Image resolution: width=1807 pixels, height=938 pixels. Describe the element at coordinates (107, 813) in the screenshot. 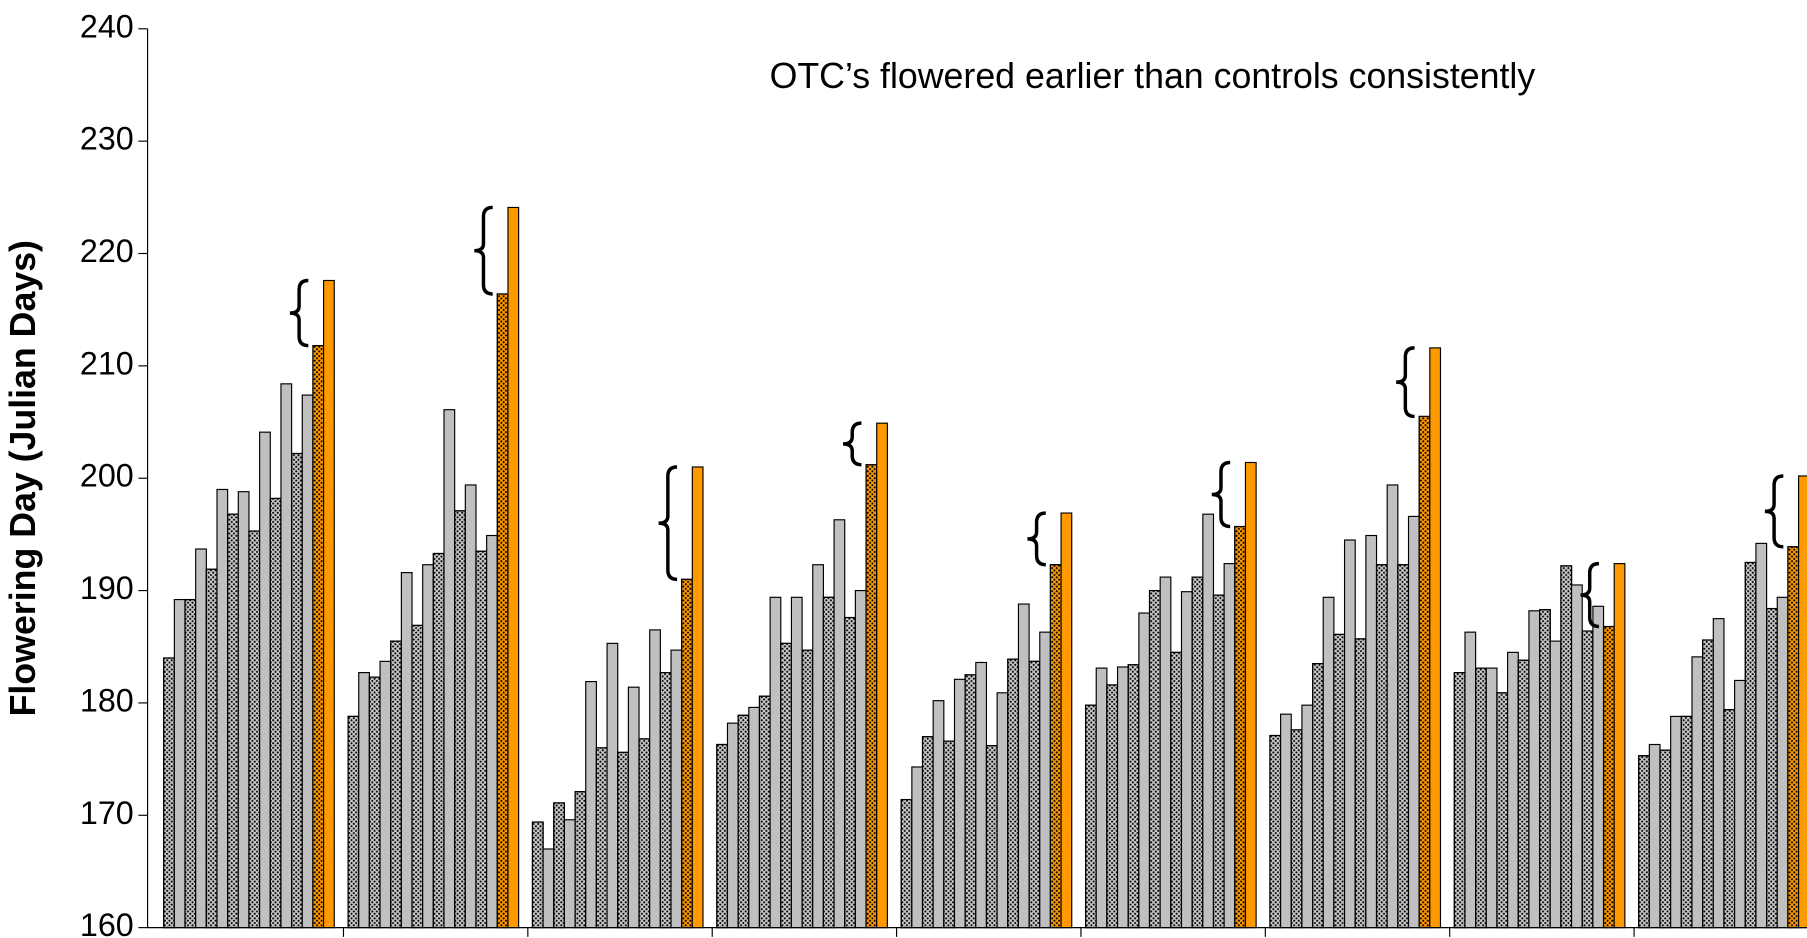

I see `y-tick-label: 170` at that location.